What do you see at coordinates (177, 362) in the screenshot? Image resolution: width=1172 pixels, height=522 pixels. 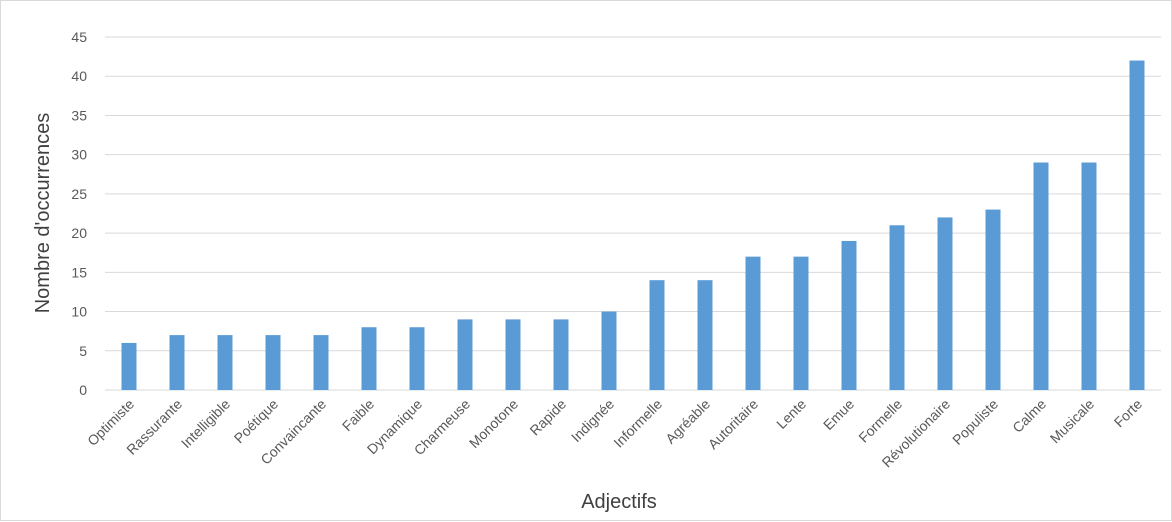 I see `bar-rassurante` at bounding box center [177, 362].